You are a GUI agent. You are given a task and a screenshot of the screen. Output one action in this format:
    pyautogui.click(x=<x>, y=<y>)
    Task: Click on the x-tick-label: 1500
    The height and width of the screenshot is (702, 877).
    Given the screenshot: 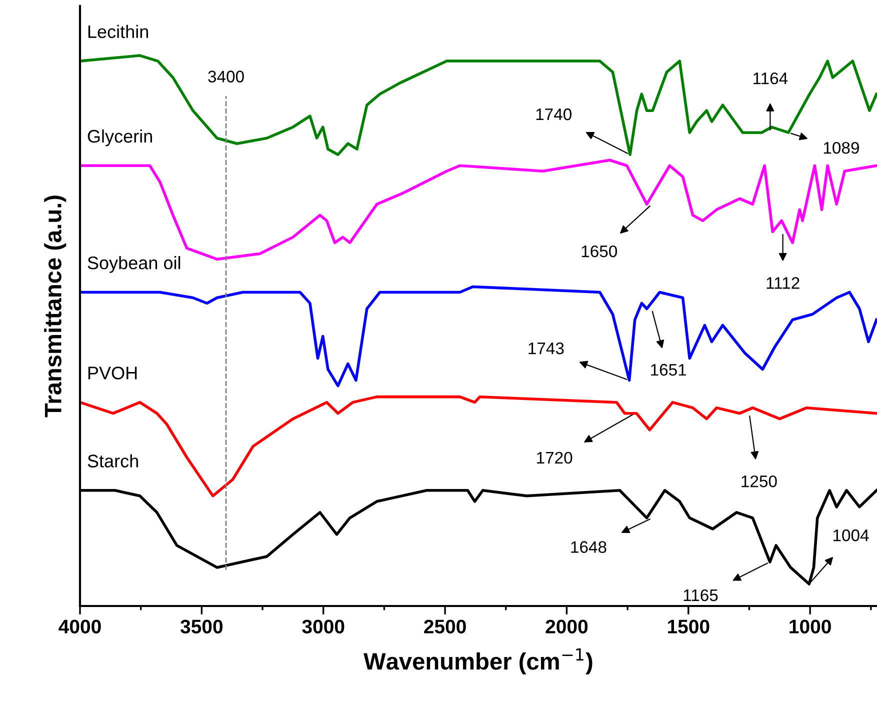 What is the action you would take?
    pyautogui.click(x=689, y=627)
    